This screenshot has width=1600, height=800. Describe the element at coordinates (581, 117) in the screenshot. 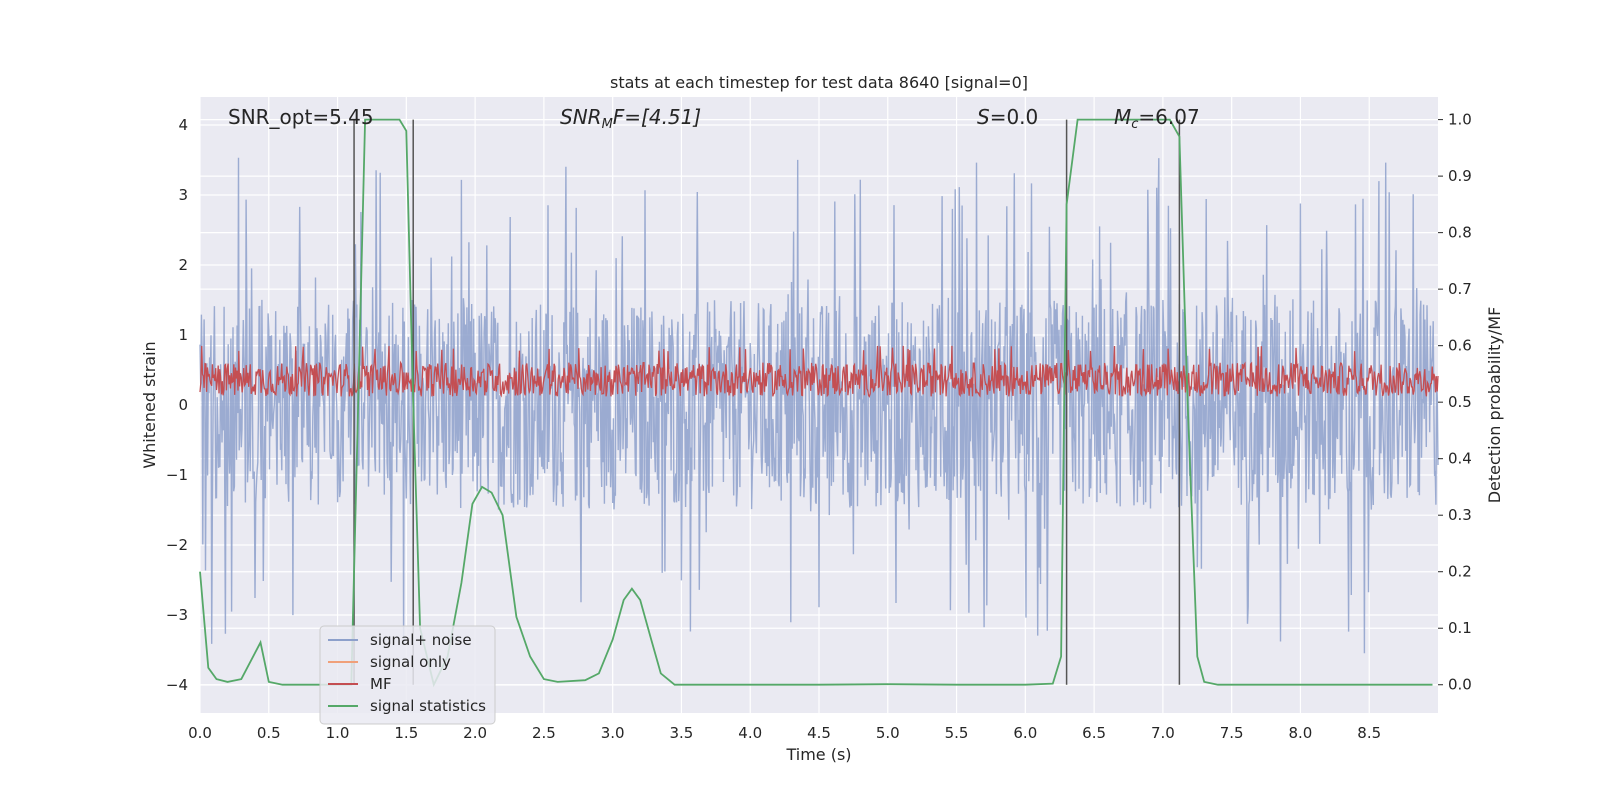

I see `annotation-snr-mf-pre: SNR` at that location.